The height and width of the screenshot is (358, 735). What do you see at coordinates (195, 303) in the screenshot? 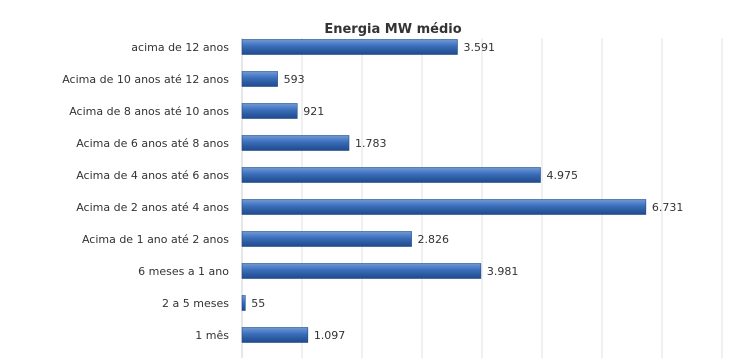
I see `category-label: 2 a 5 meses` at bounding box center [195, 303].